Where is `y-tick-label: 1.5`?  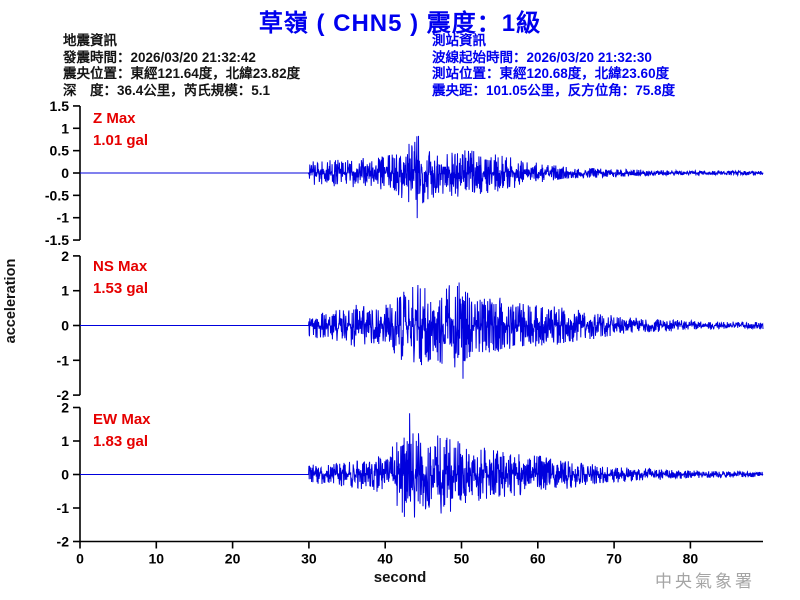
y-tick-label: 1.5 is located at coordinates (60, 106).